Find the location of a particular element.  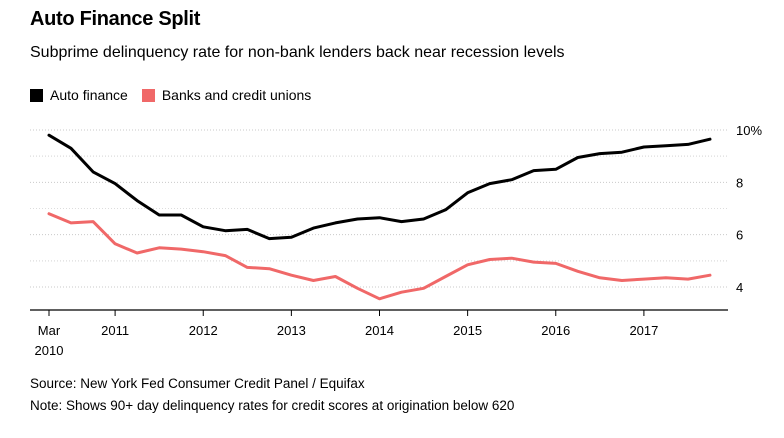

y-tick-label: 8 is located at coordinates (739, 182).